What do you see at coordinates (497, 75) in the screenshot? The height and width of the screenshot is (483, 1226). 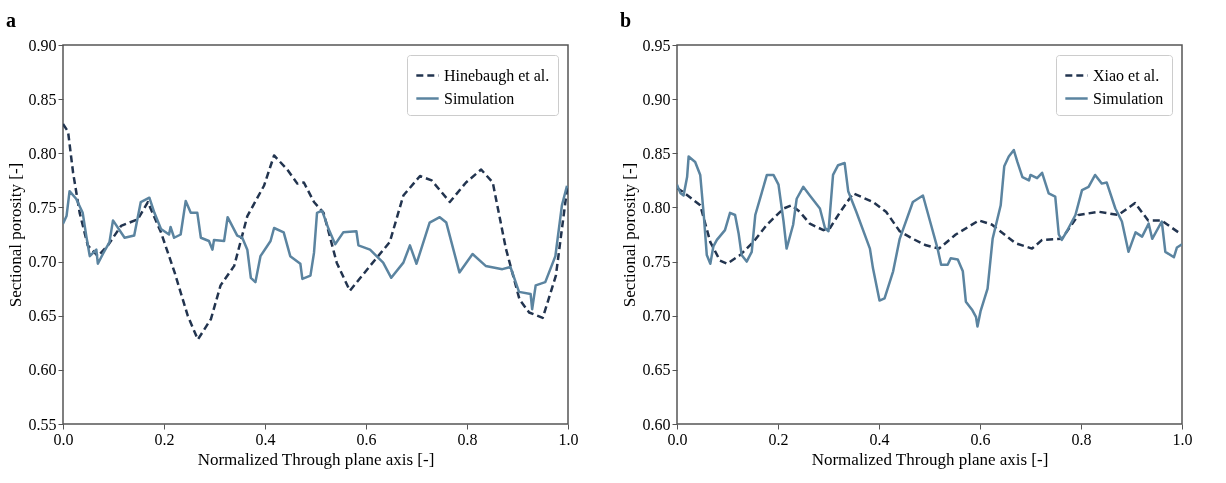 I see `legend-label: Hinebaugh et al.` at bounding box center [497, 75].